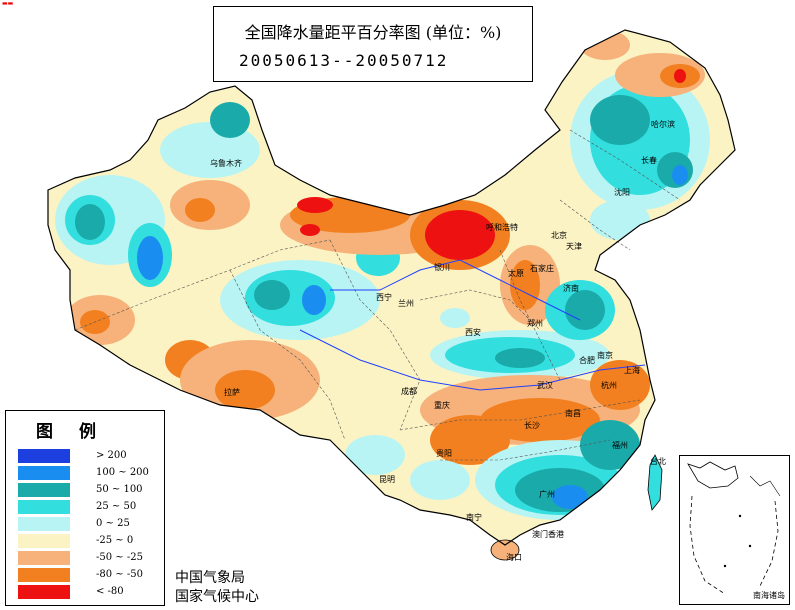  Describe the element at coordinates (547, 494) in the screenshot. I see `city-label: 广州` at that location.